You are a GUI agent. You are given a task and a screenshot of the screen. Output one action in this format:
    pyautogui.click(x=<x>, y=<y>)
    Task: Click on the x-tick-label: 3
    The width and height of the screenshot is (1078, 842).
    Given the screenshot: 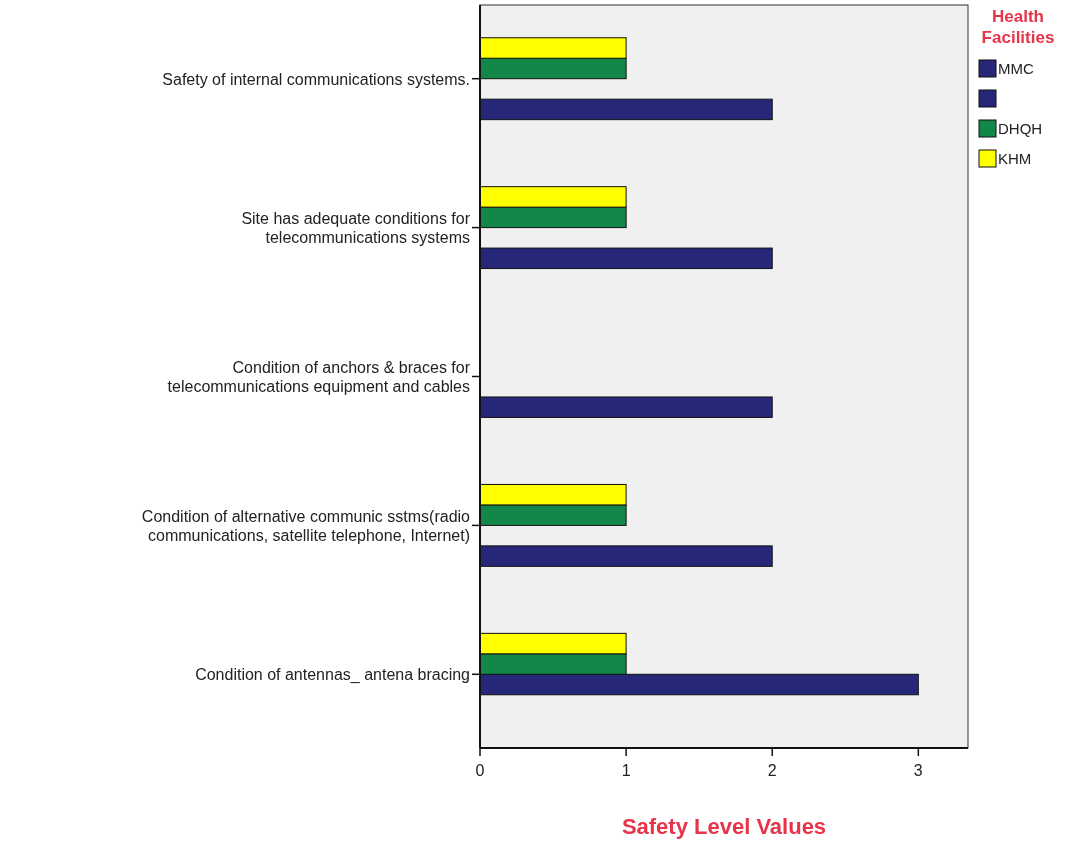 What is the action you would take?
    pyautogui.click(x=918, y=770)
    